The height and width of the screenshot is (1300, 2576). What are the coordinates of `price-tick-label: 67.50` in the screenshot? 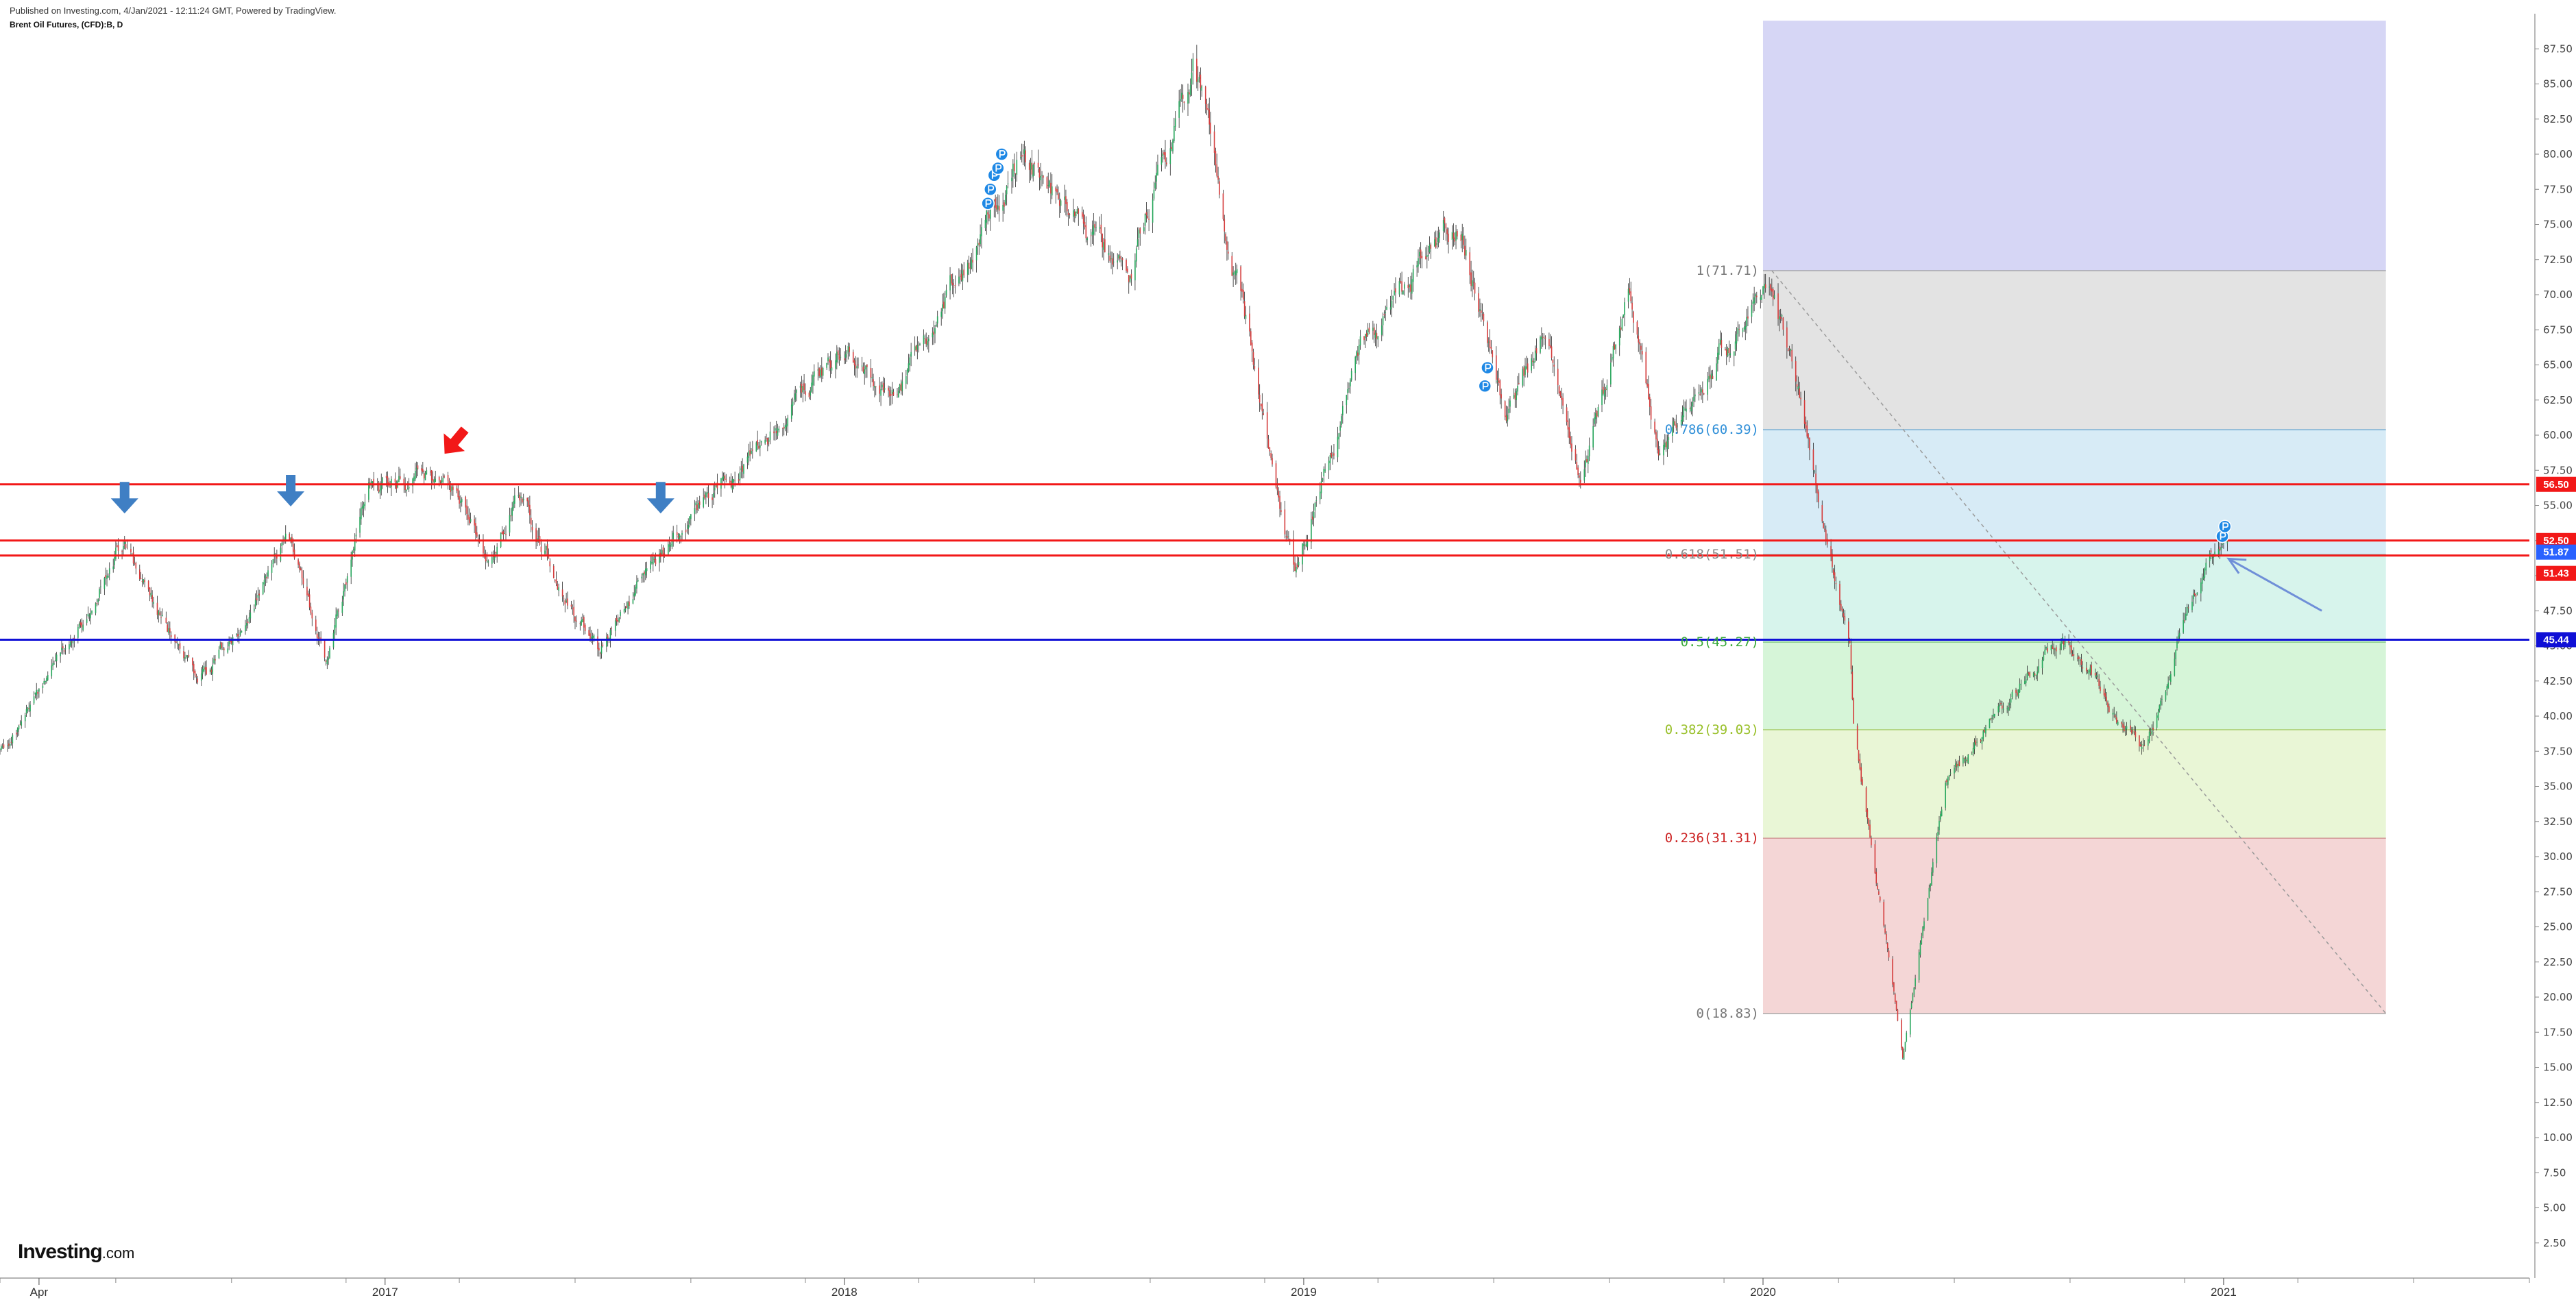 It's located at (2558, 329).